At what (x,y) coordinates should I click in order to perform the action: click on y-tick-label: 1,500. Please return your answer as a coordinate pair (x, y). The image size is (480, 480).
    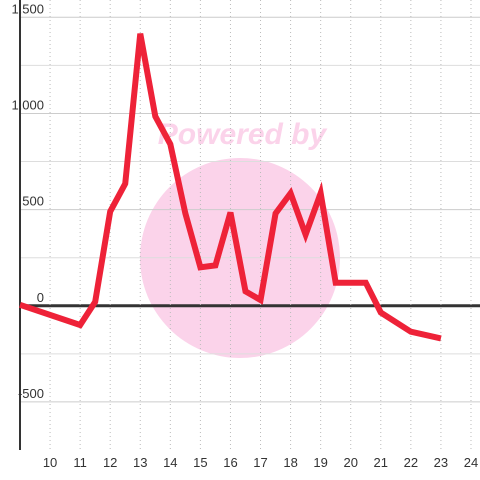
    Looking at the image, I should click on (27, 8).